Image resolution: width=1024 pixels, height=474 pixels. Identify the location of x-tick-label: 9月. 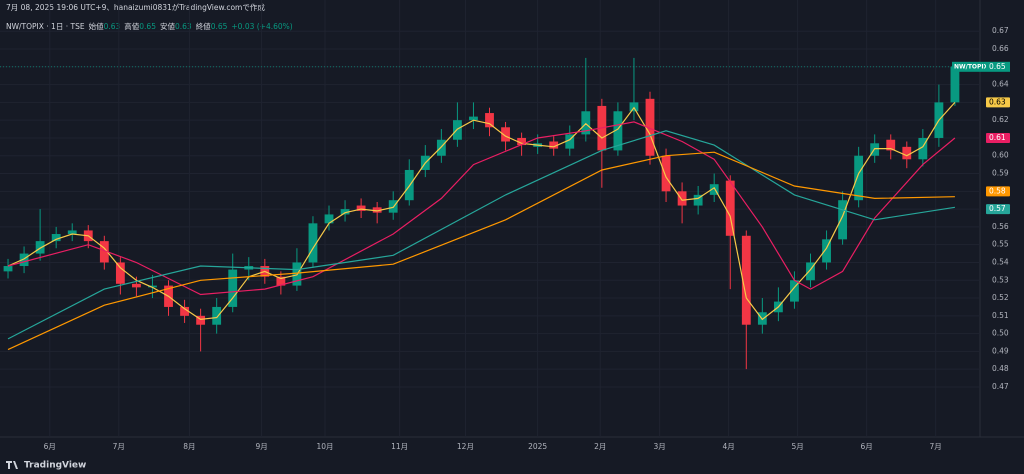
(261, 446).